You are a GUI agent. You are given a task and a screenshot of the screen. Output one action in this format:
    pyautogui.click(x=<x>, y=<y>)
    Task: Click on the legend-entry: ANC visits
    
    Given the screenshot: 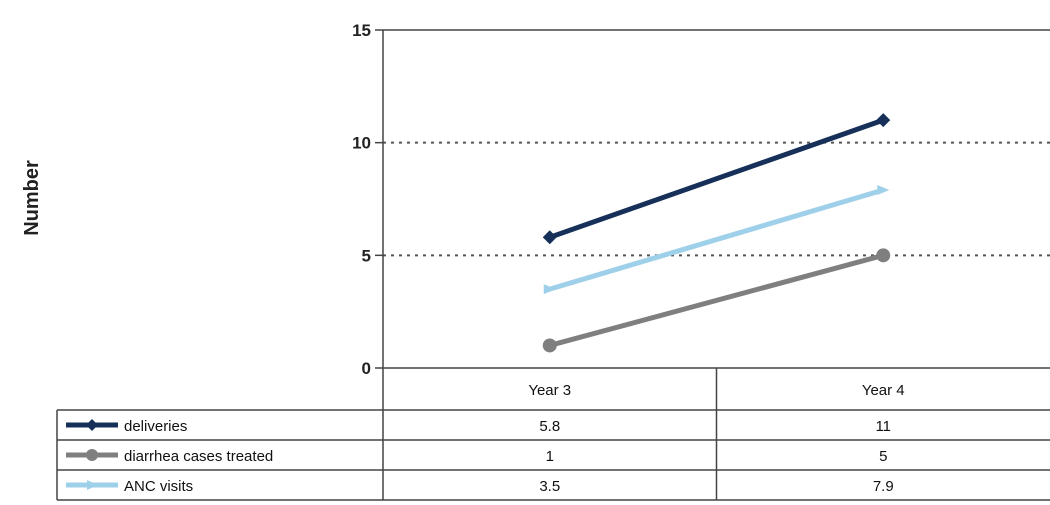 What is the action you would take?
    pyautogui.click(x=129, y=486)
    